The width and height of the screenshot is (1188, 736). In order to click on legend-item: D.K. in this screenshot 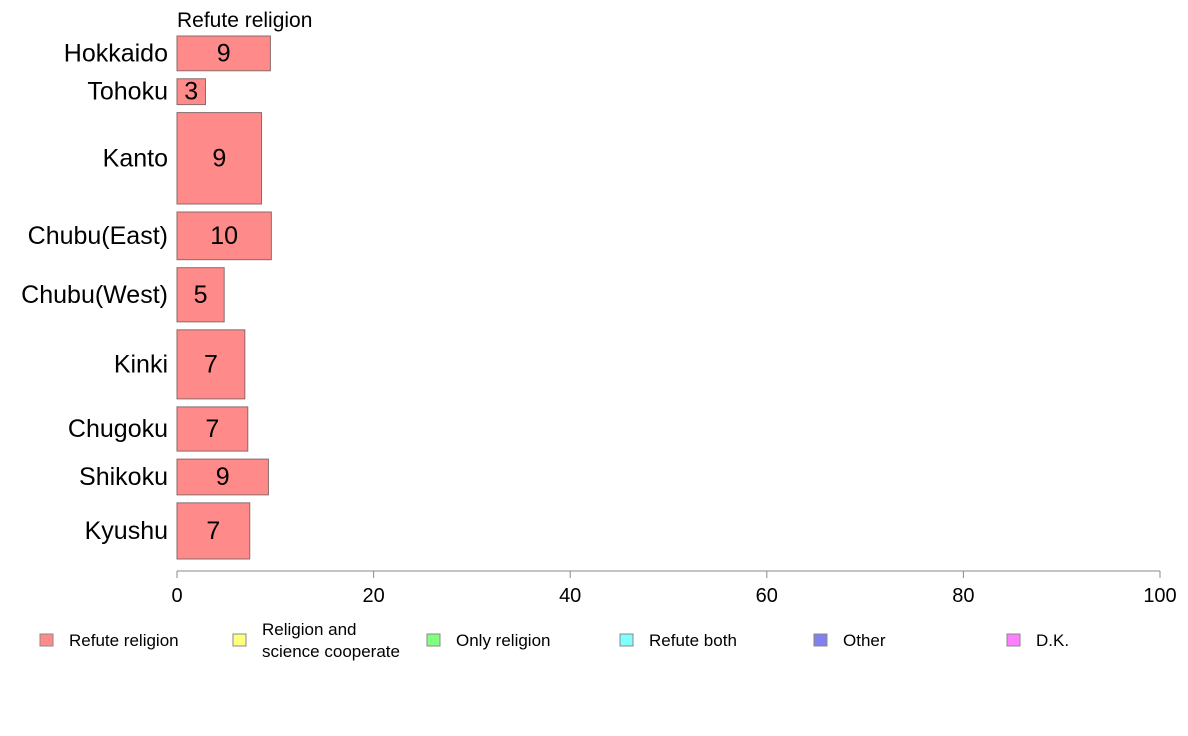, I will do `click(1037, 640)`.